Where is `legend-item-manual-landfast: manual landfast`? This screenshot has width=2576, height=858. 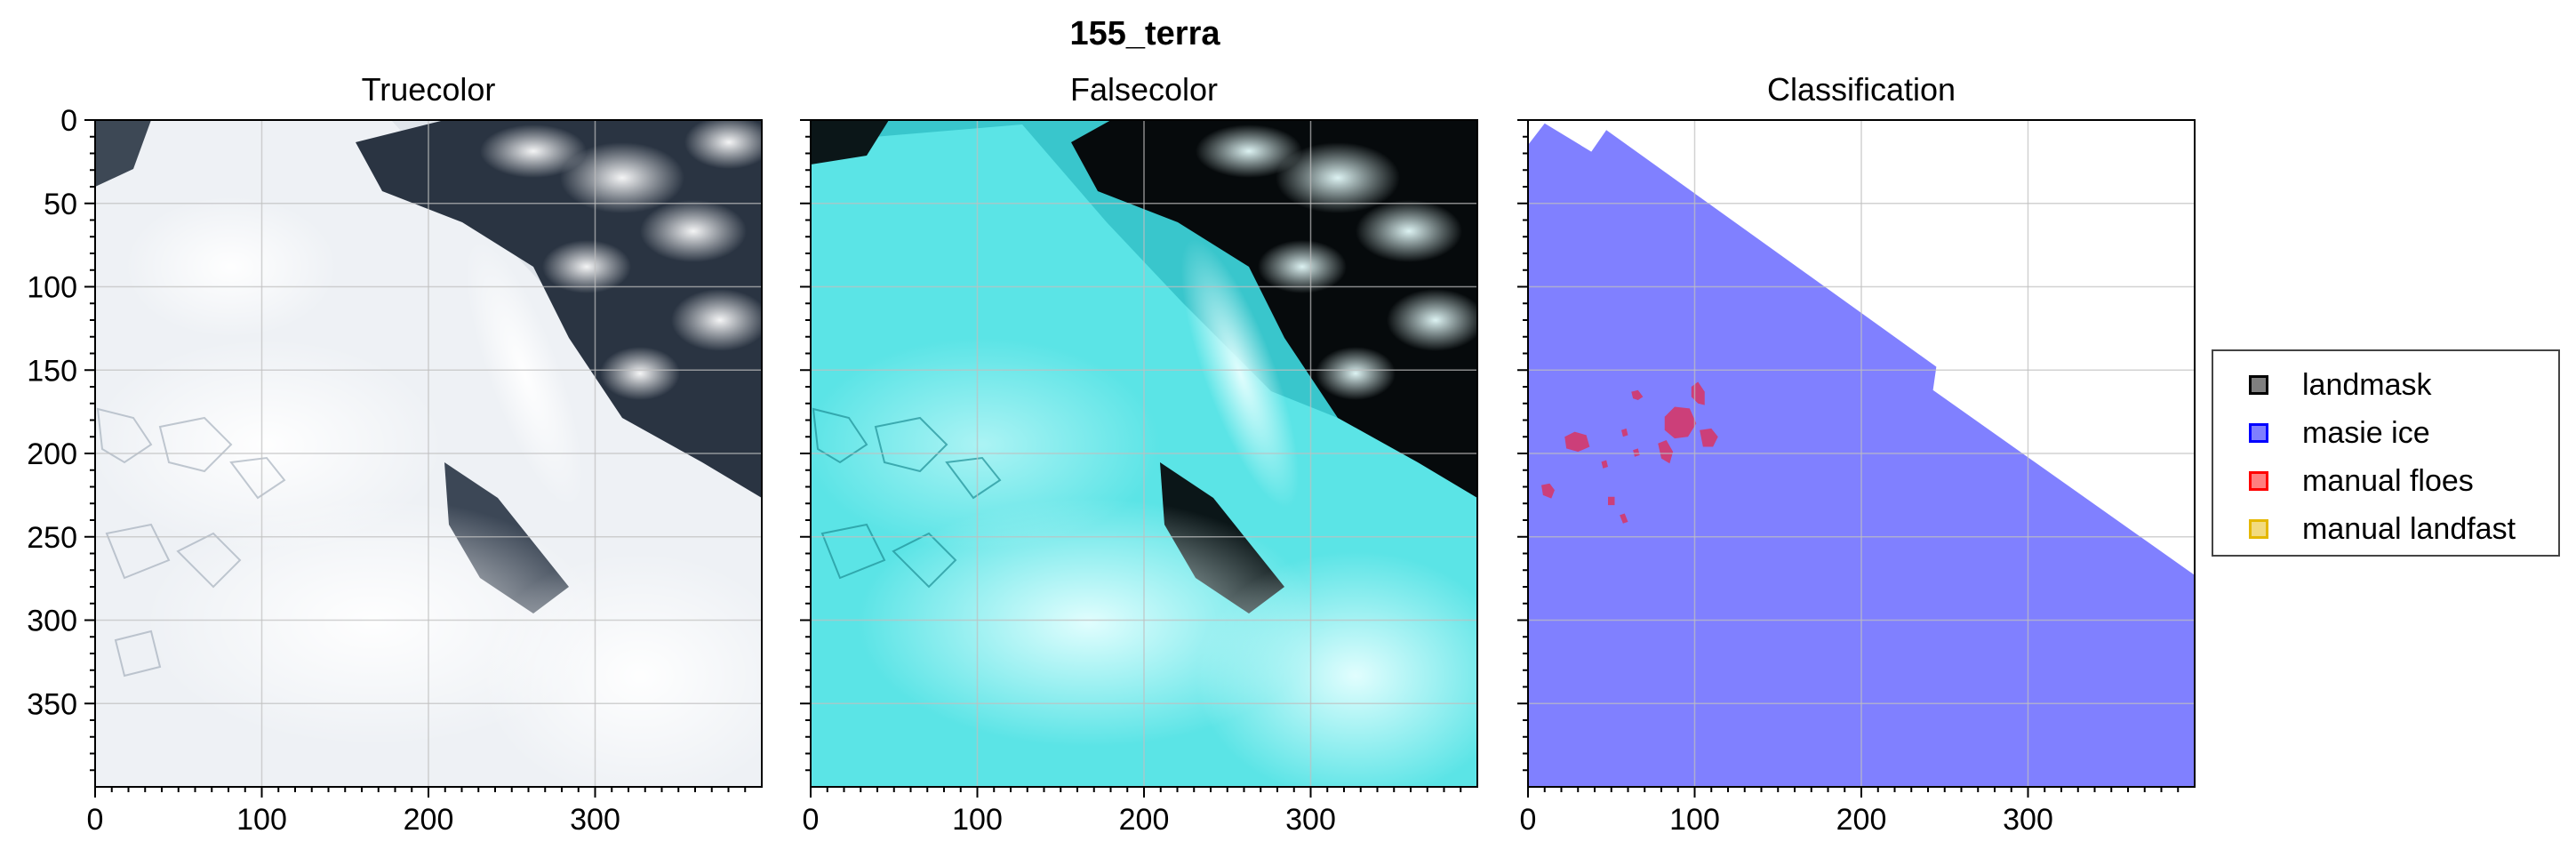 legend-item-manual-landfast: manual landfast is located at coordinates (2382, 529).